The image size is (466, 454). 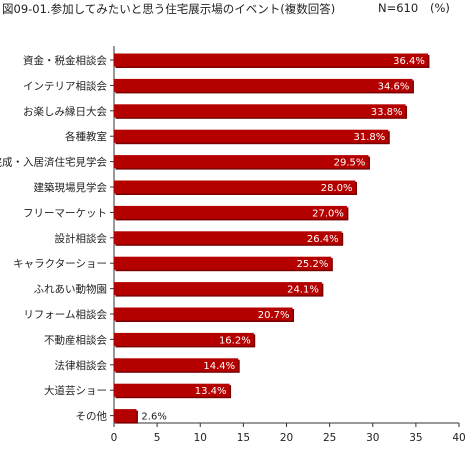 I want to click on x-tick-label: 5, so click(x=157, y=438).